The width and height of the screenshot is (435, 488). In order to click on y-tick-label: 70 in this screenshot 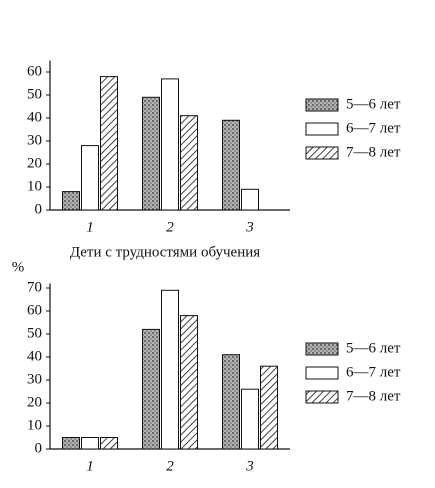, I will do `click(34, 287)`.